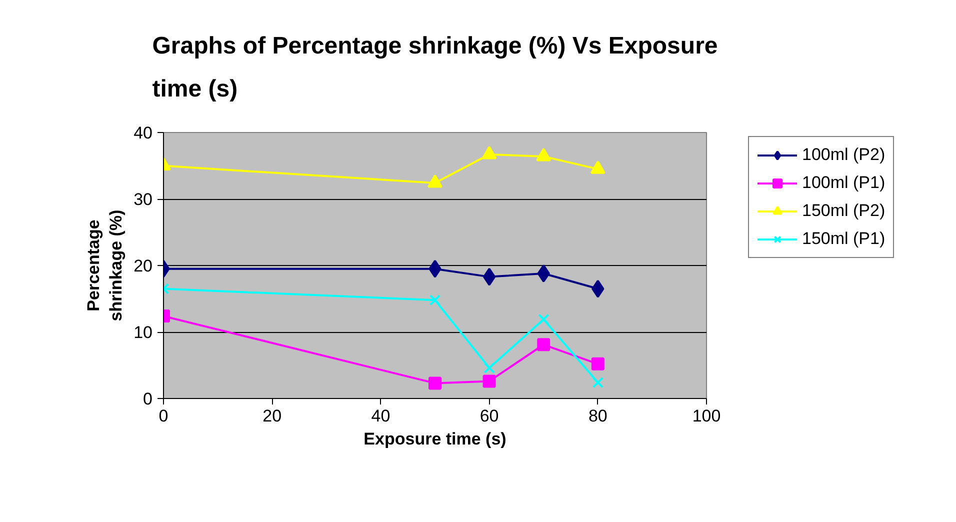  Describe the element at coordinates (143, 133) in the screenshot. I see `y-tick-label: 40` at that location.